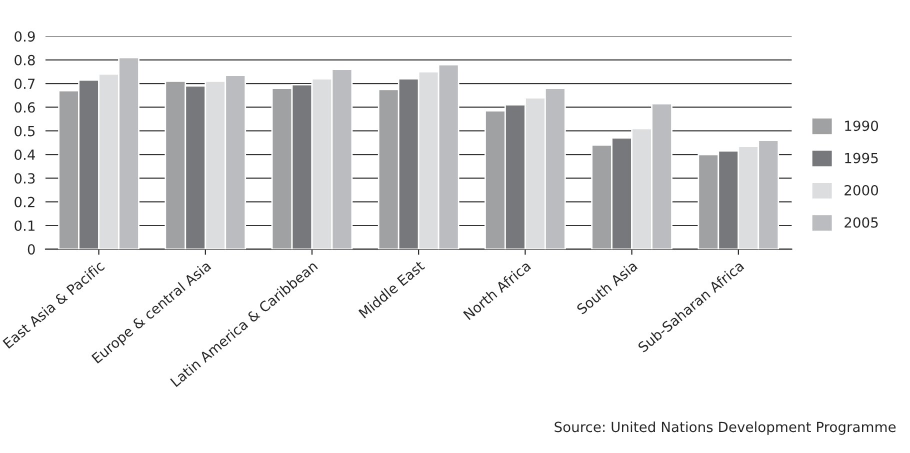  Describe the element at coordinates (24, 225) in the screenshot. I see `y-tick-label: 0.1` at that location.